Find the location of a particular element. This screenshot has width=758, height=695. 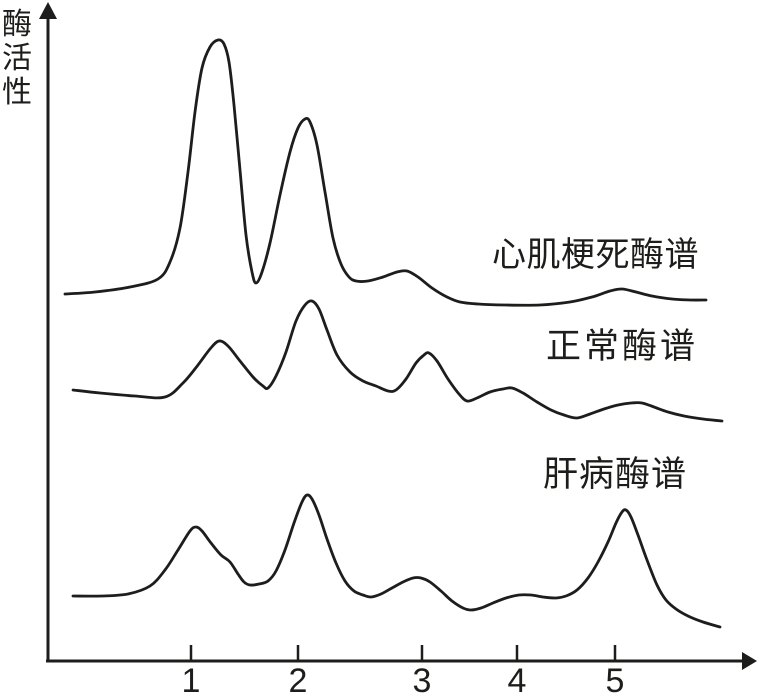

curve-label-normal: 正常酶谱 is located at coordinates (622, 346).